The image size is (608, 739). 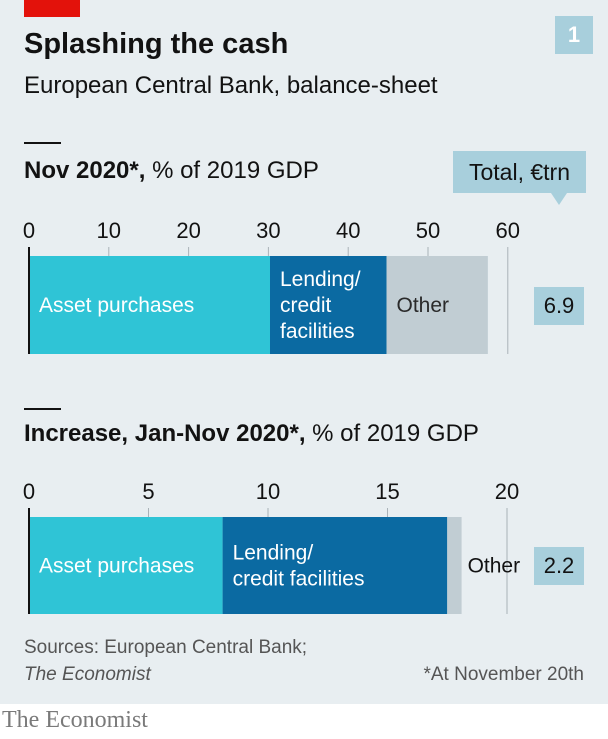 What do you see at coordinates (503, 674) in the screenshot?
I see `footnote: *At November 20th` at bounding box center [503, 674].